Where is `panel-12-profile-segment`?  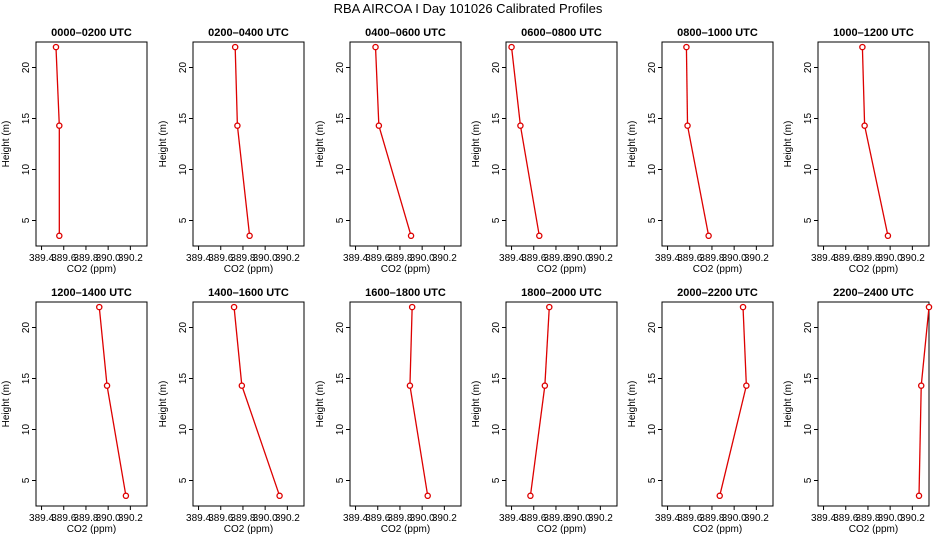
panel-12-profile-segment is located at coordinates (925, 346).